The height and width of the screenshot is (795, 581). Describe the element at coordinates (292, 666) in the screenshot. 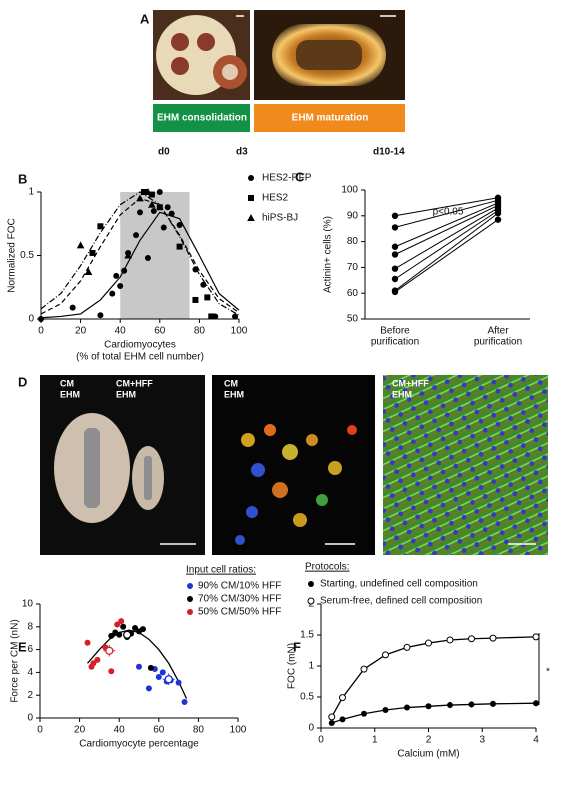

I see `y-axis-label: FOC (mN)` at that location.